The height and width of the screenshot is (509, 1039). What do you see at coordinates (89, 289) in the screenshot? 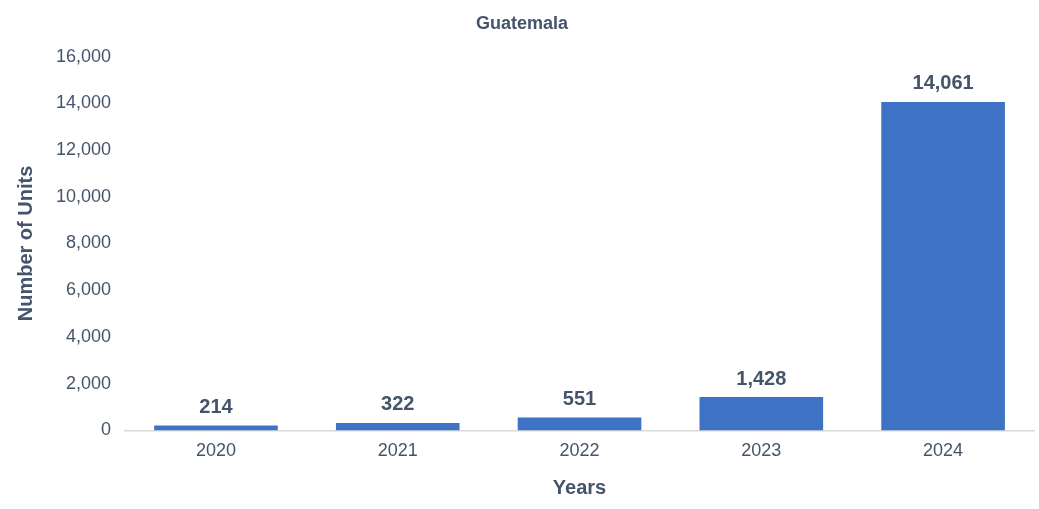
I see `y-tick-label: 6,000` at bounding box center [89, 289].